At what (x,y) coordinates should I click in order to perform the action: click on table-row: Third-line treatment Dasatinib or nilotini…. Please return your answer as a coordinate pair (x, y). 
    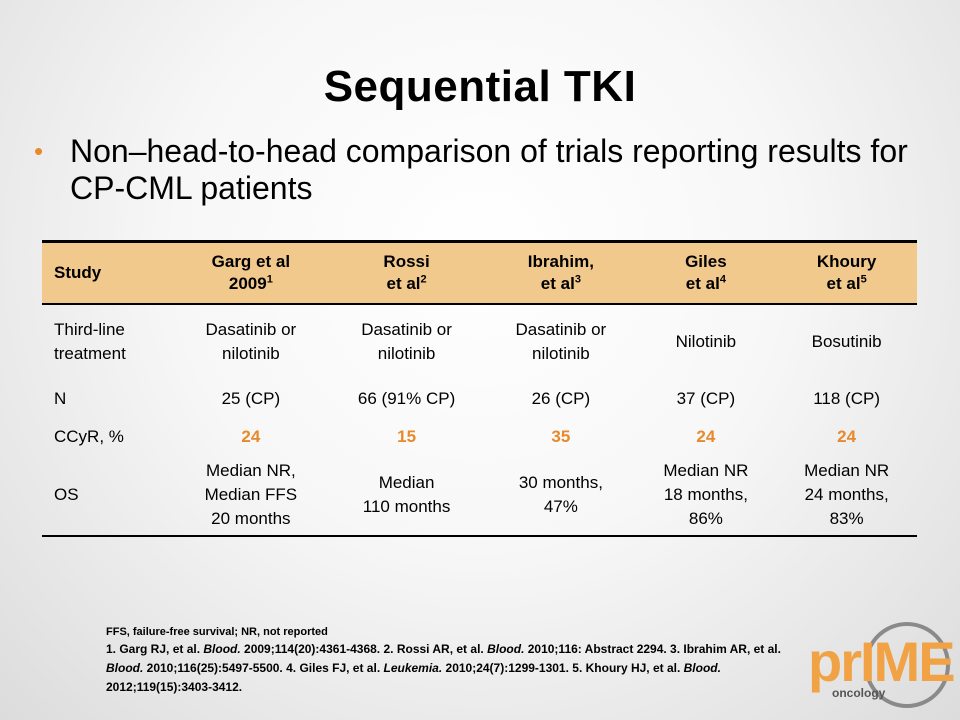
    Looking at the image, I should click on (479, 342).